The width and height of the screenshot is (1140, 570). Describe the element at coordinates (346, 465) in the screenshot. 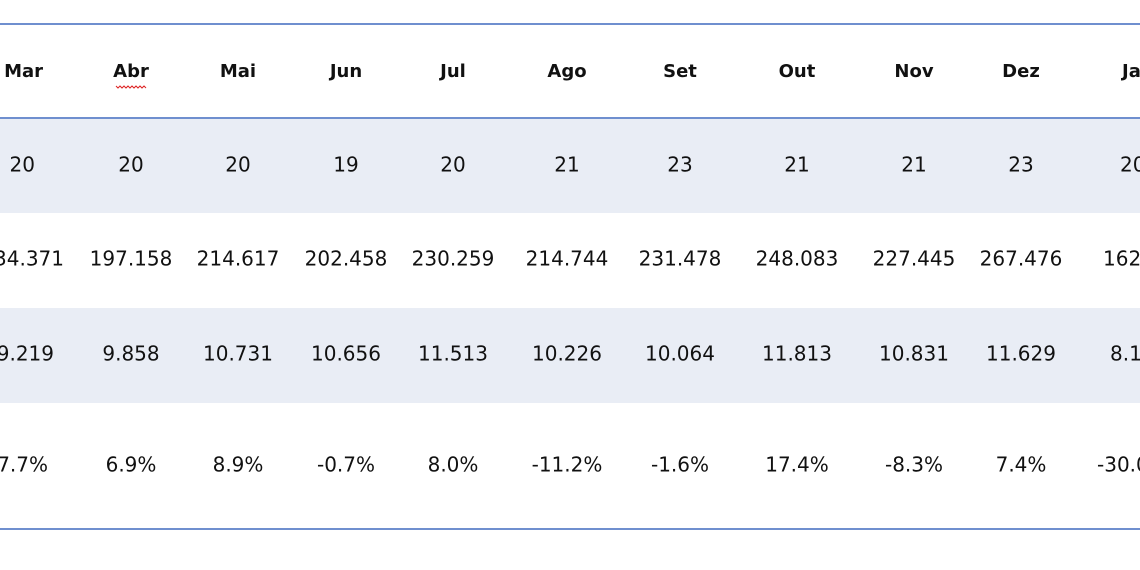

I see `cell: -0.7%` at that location.